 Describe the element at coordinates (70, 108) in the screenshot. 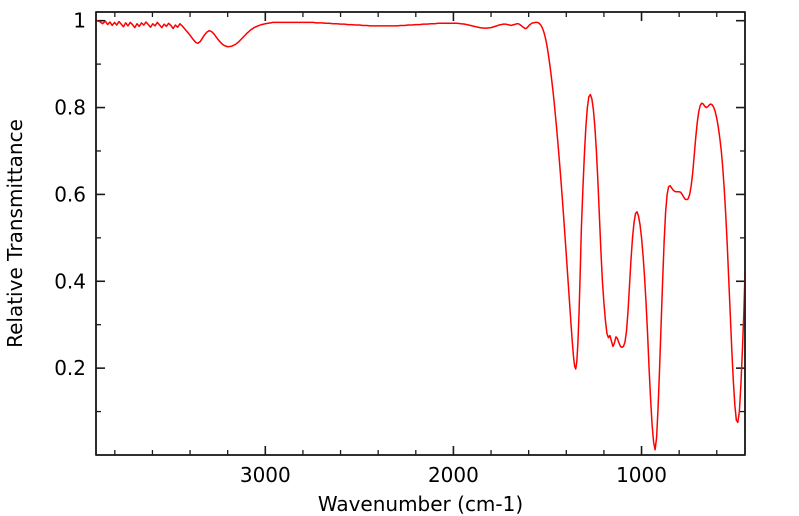

I see `y-tick-label: 0.8` at that location.